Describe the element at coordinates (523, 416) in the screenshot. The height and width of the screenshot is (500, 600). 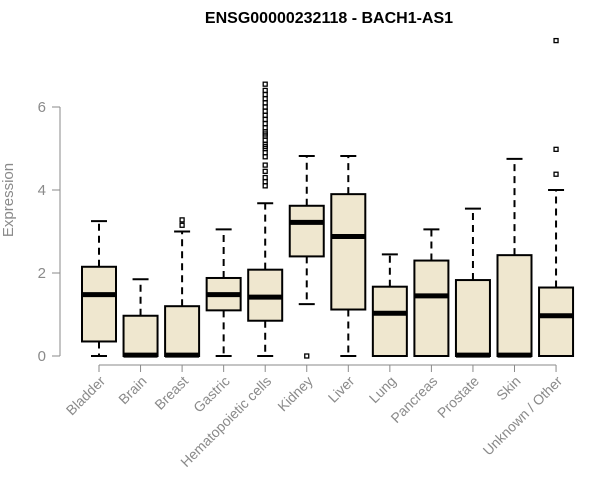
I see `x-tick-label-unknown-other: Unknown / Other` at that location.